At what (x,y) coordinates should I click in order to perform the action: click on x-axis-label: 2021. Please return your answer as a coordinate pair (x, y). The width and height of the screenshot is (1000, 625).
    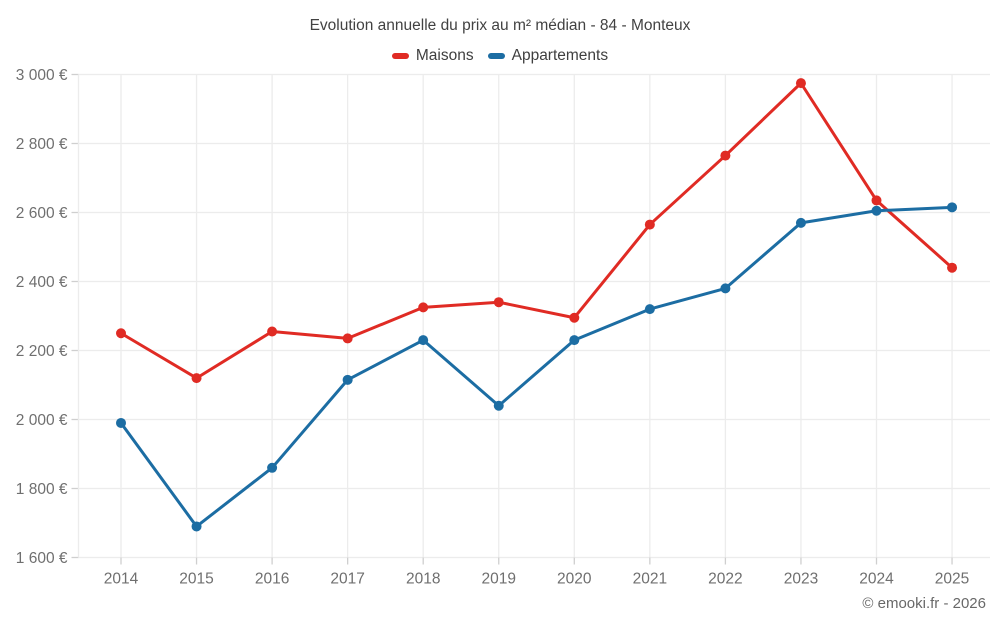
    Looking at the image, I should click on (650, 579).